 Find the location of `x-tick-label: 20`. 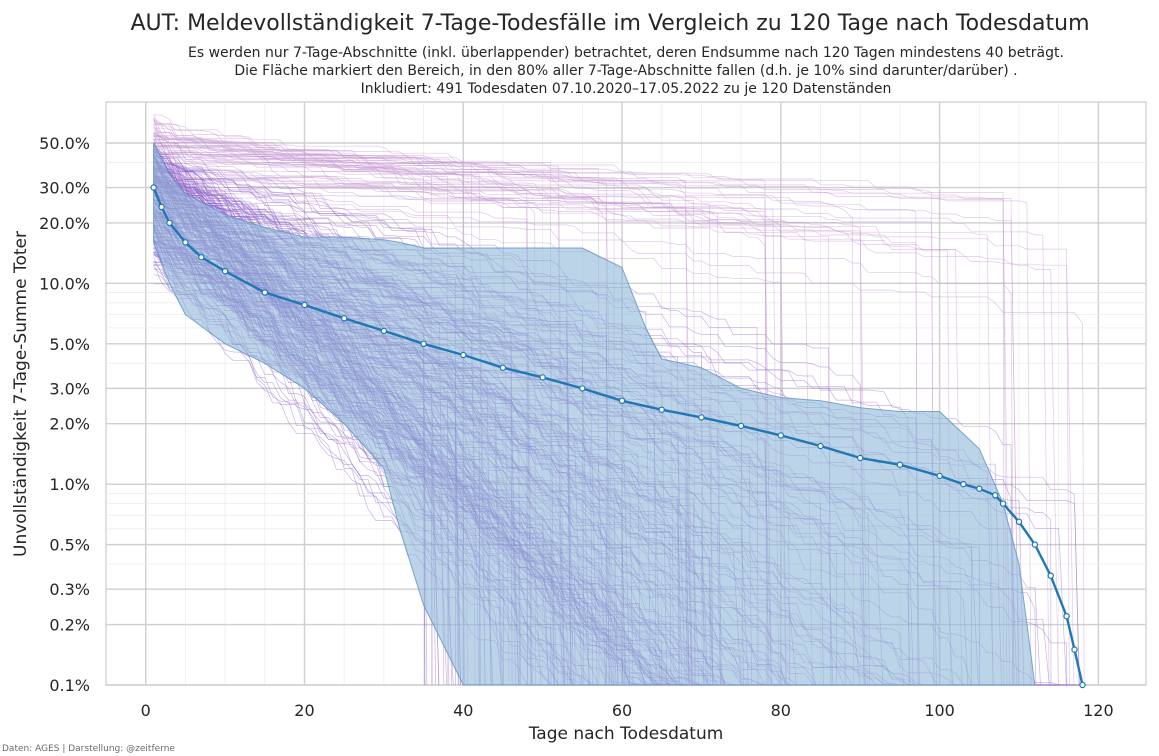

x-tick-label: 20 is located at coordinates (304, 710).